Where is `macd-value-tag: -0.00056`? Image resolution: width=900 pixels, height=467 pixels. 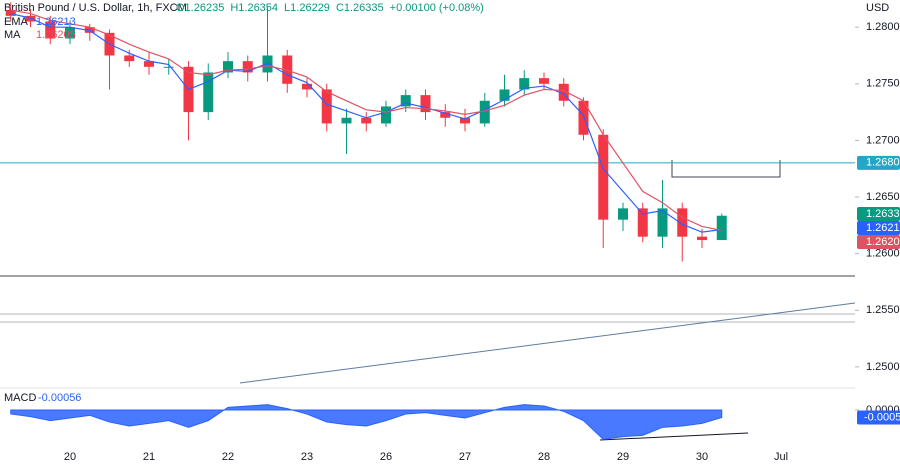
macd-value-tag: -0.00056 is located at coordinates (882, 417).